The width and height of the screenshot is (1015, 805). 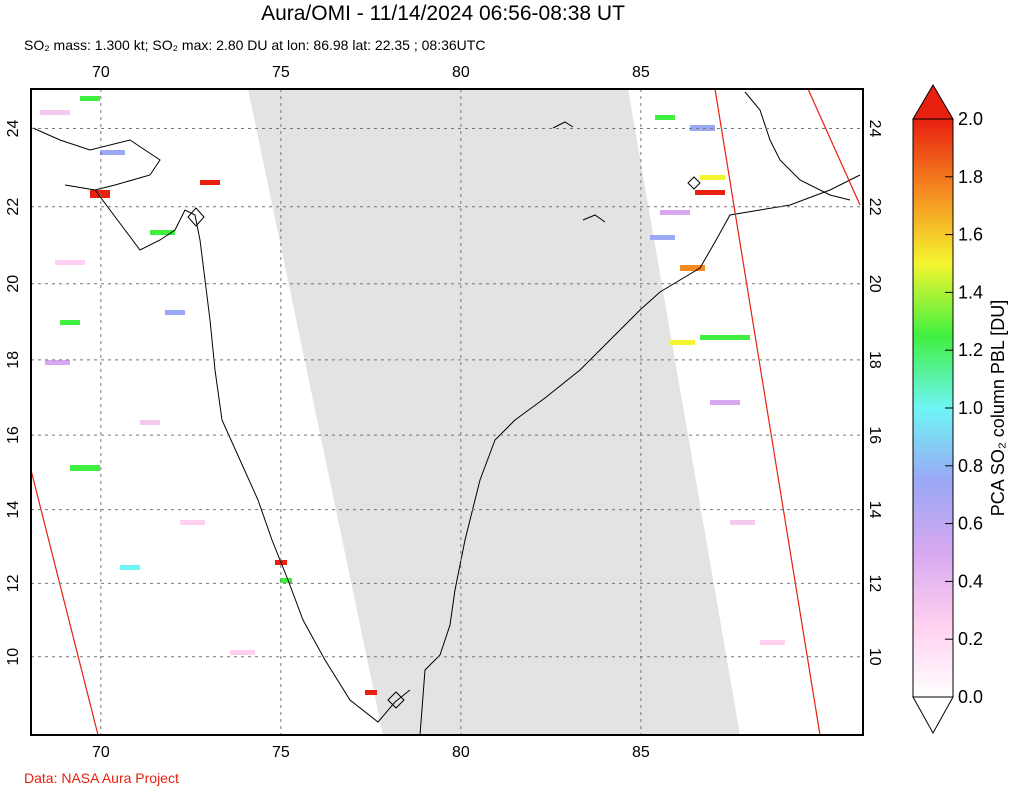 What do you see at coordinates (970, 524) in the screenshot?
I see `colorbar-tick-label: 0.6` at bounding box center [970, 524].